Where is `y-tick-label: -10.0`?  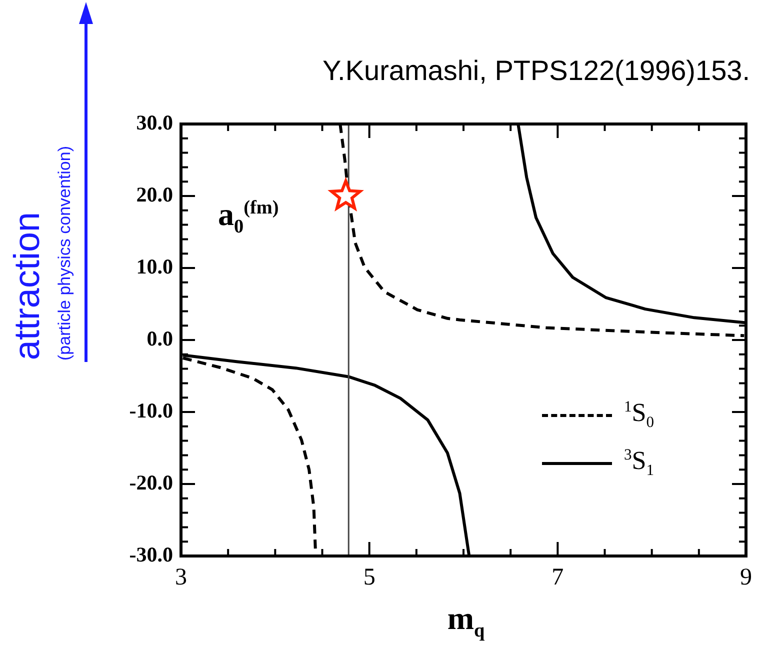
y-tick-label: -10.0 is located at coordinates (151, 410).